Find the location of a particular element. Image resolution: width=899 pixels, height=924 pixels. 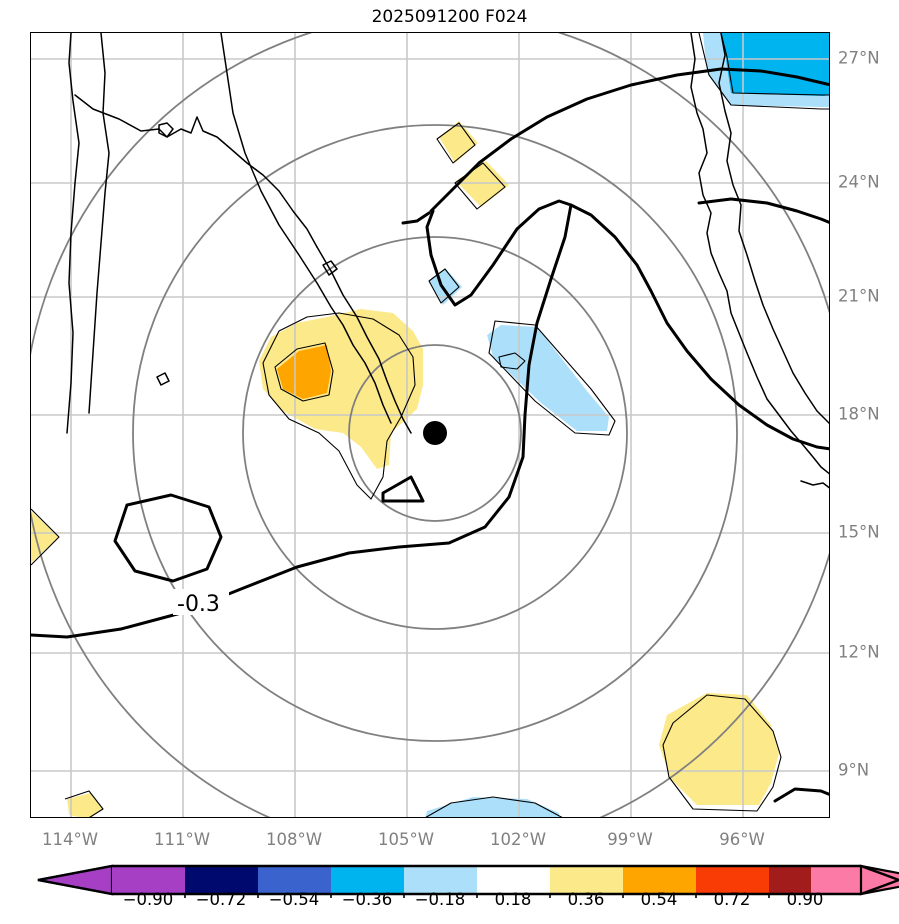

colorbar-tick-label-9: 0.90 is located at coordinates (805, 899).